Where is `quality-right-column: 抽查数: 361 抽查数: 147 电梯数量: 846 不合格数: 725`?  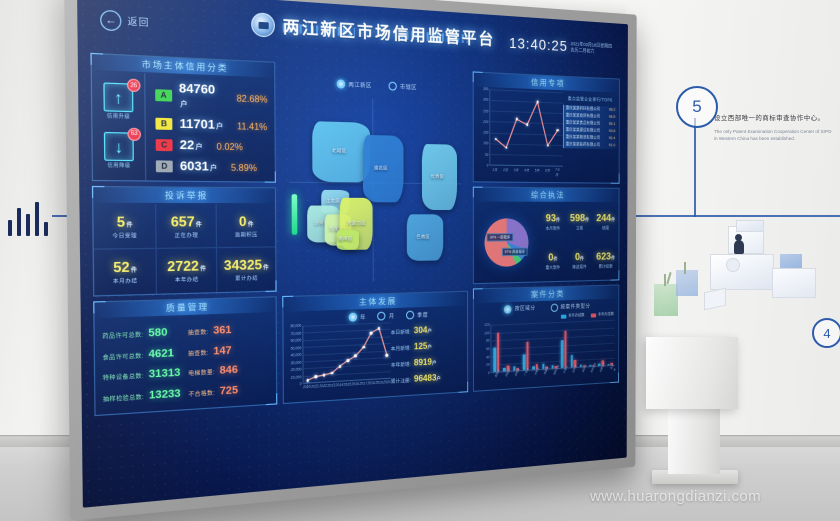 quality-right-column: 抽查数: 361 抽查数: 147 电梯数量: 846 不合格数: 725 is located at coordinates (229, 361).